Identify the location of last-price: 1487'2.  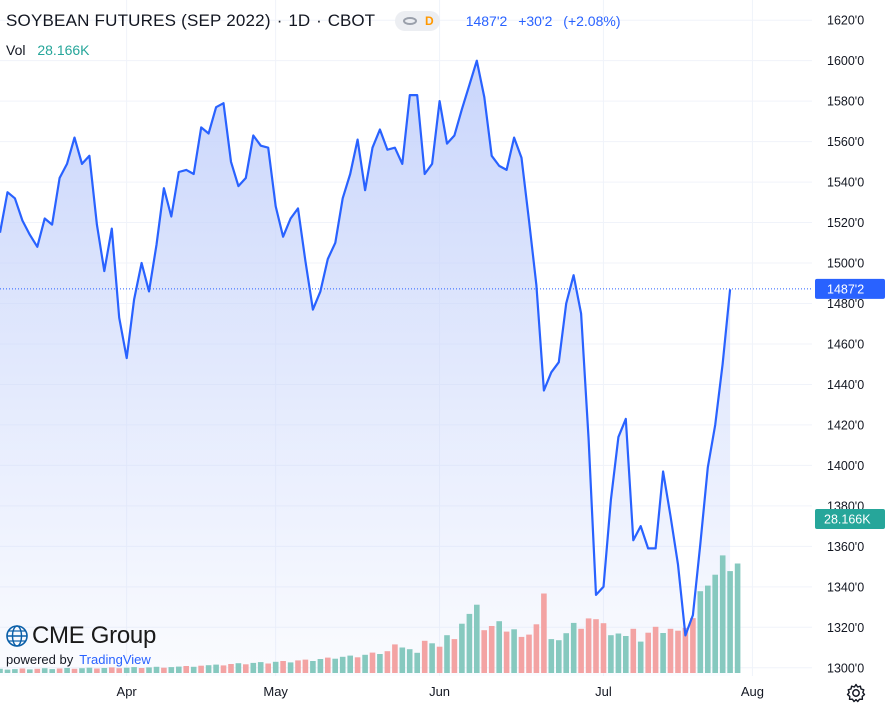
(486, 21).